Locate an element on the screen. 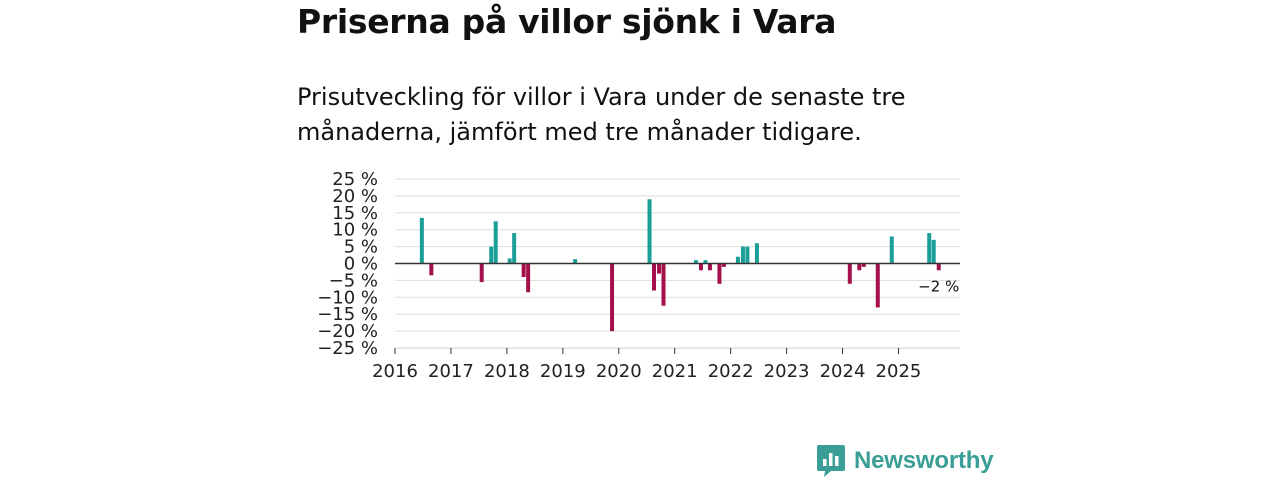  x-tick-label: 2019 is located at coordinates (563, 371).